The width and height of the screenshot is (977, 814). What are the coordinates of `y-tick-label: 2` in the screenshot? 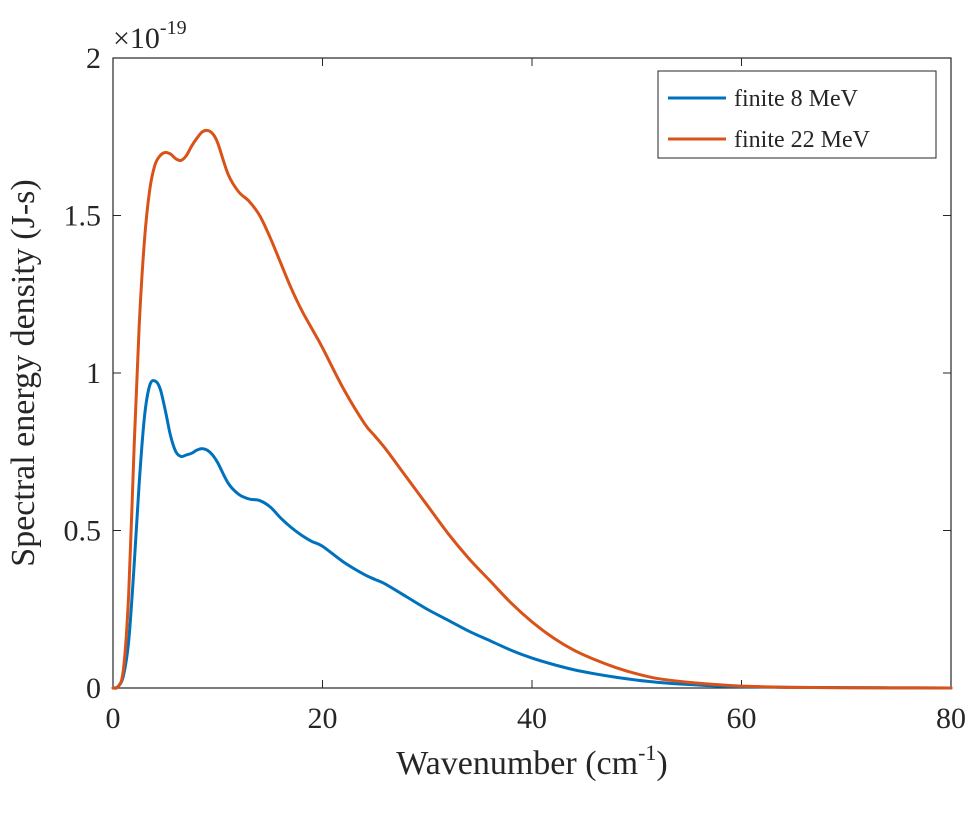 It's located at (93, 58).